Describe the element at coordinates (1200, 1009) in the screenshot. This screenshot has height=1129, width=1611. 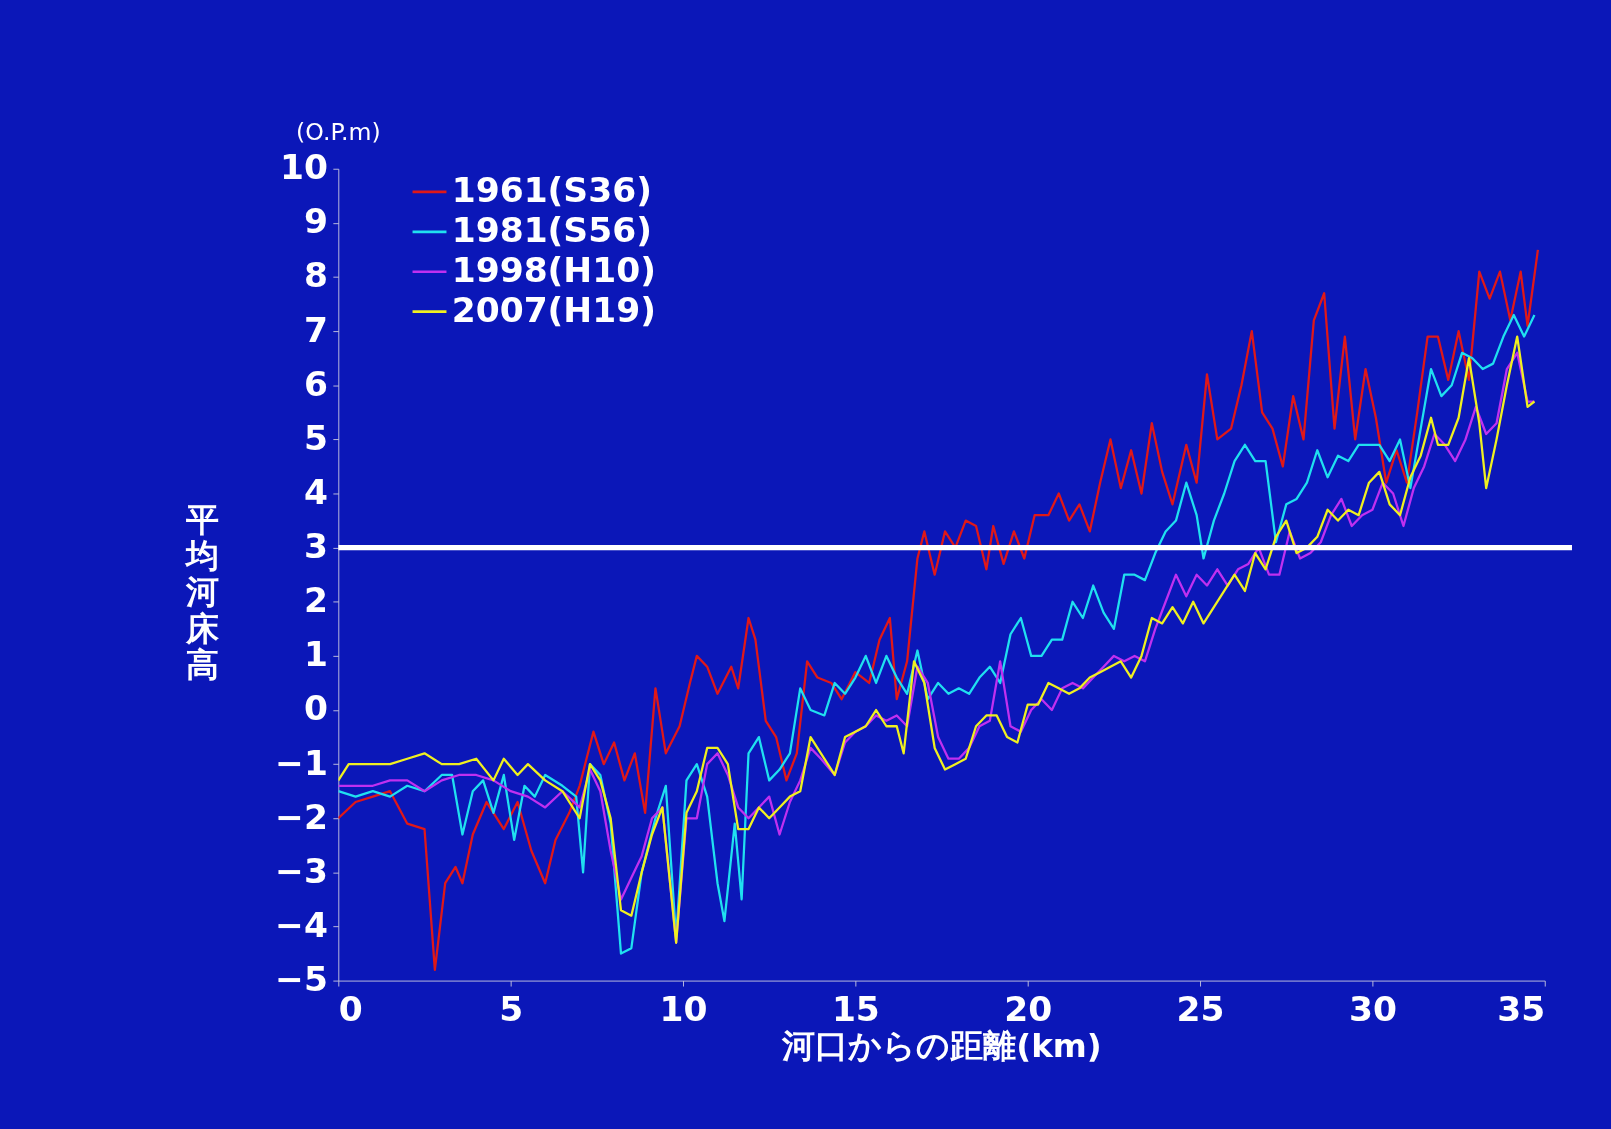
I see `x-tick-label: 25` at that location.